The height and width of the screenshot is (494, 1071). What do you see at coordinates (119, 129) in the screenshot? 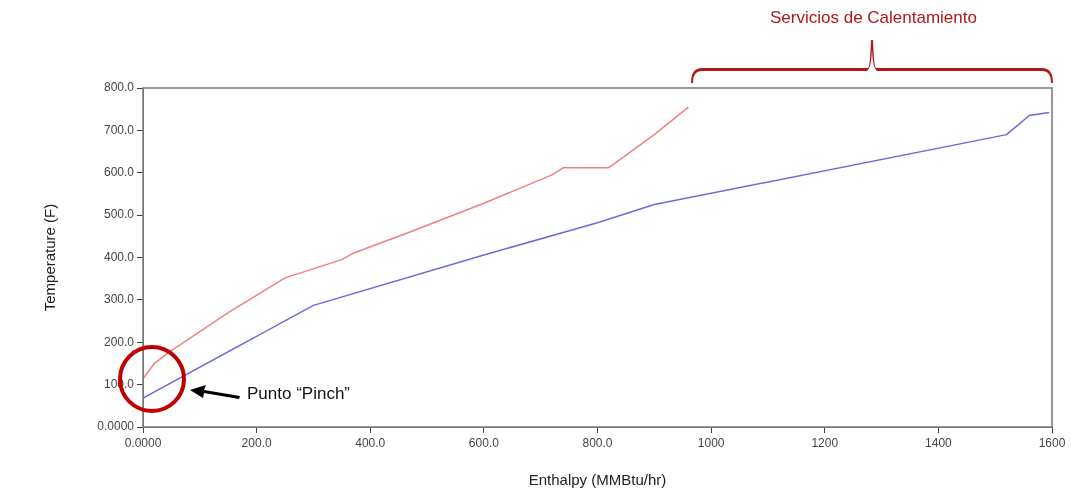
I see `y-tick-label: 700.0` at bounding box center [119, 129].